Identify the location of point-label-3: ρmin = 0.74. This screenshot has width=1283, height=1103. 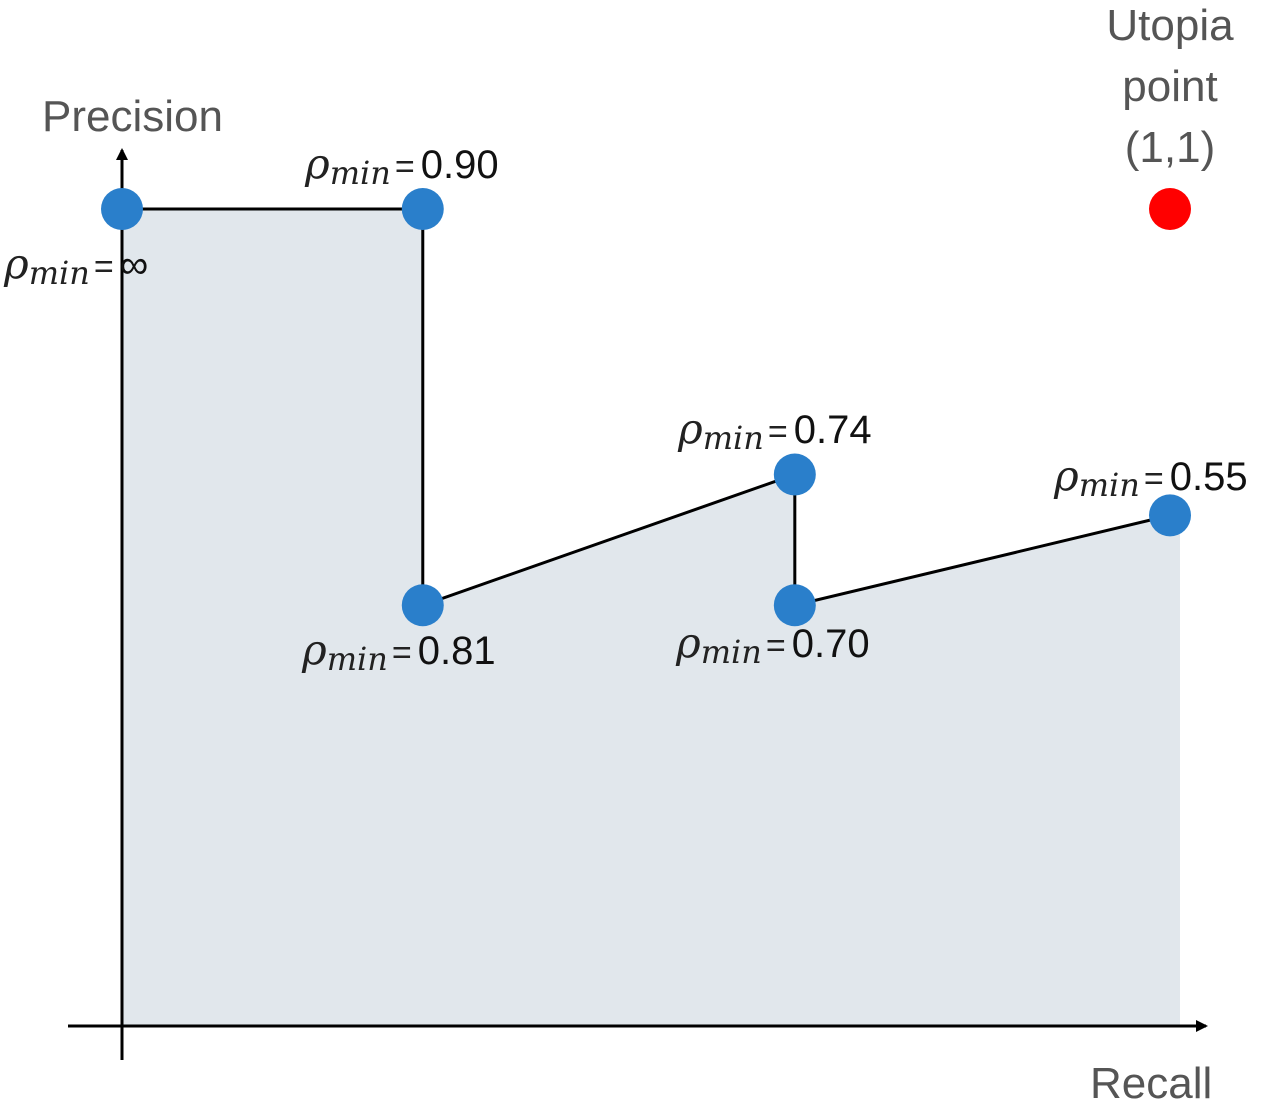
(774, 430).